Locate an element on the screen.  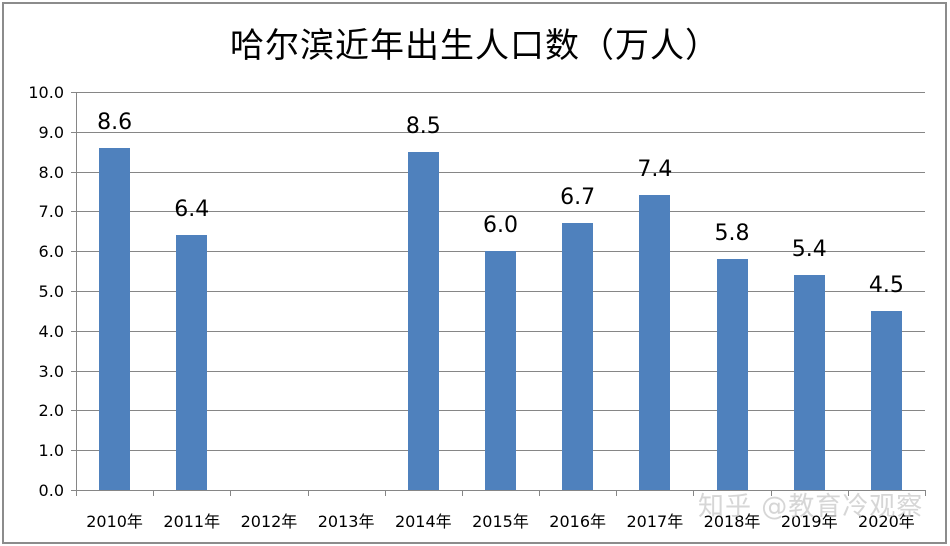
data-label: 6.4 is located at coordinates (192, 210).